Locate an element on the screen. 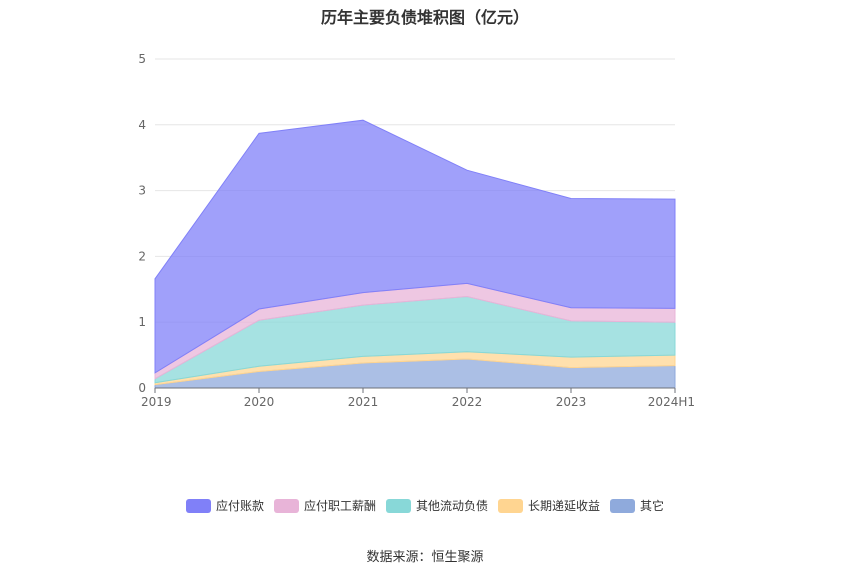 This screenshot has width=850, height=575. x-tick-label: 2020 is located at coordinates (259, 402).